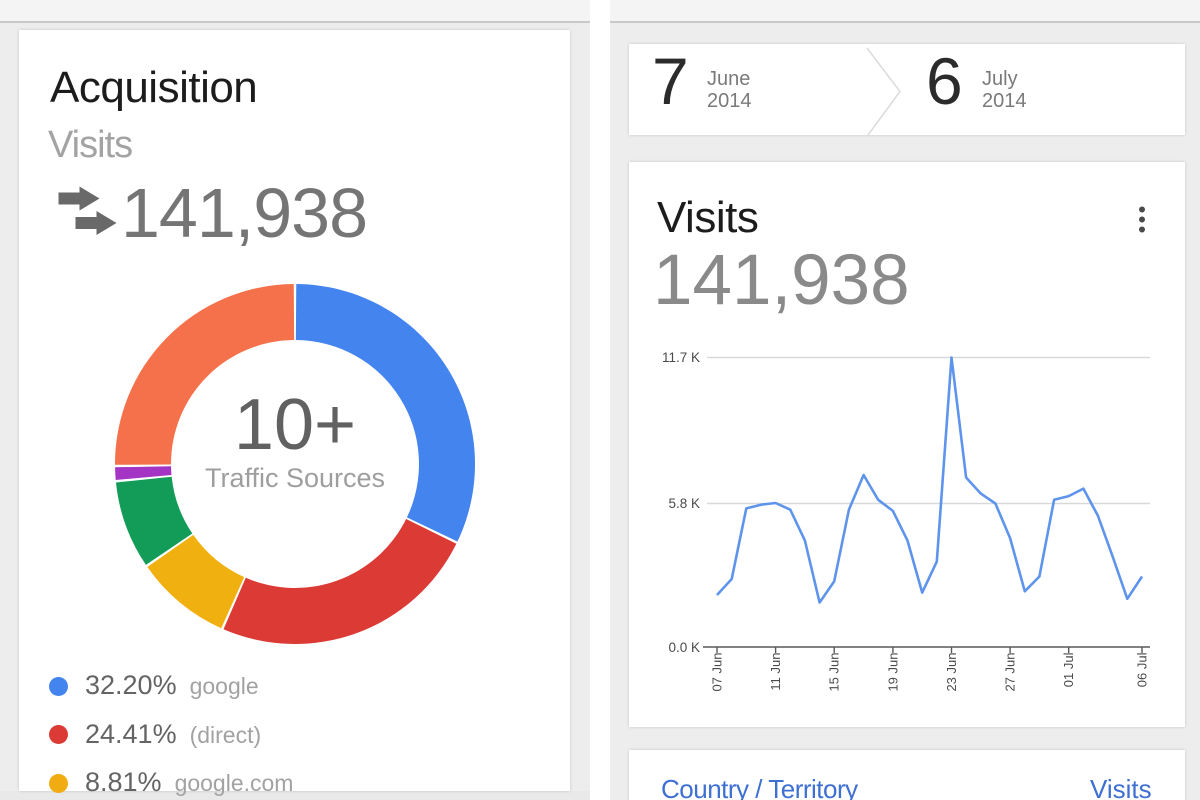 The image size is (1200, 800). What do you see at coordinates (717, 672) in the screenshot?
I see `svg-text: 07 Jun` at bounding box center [717, 672].